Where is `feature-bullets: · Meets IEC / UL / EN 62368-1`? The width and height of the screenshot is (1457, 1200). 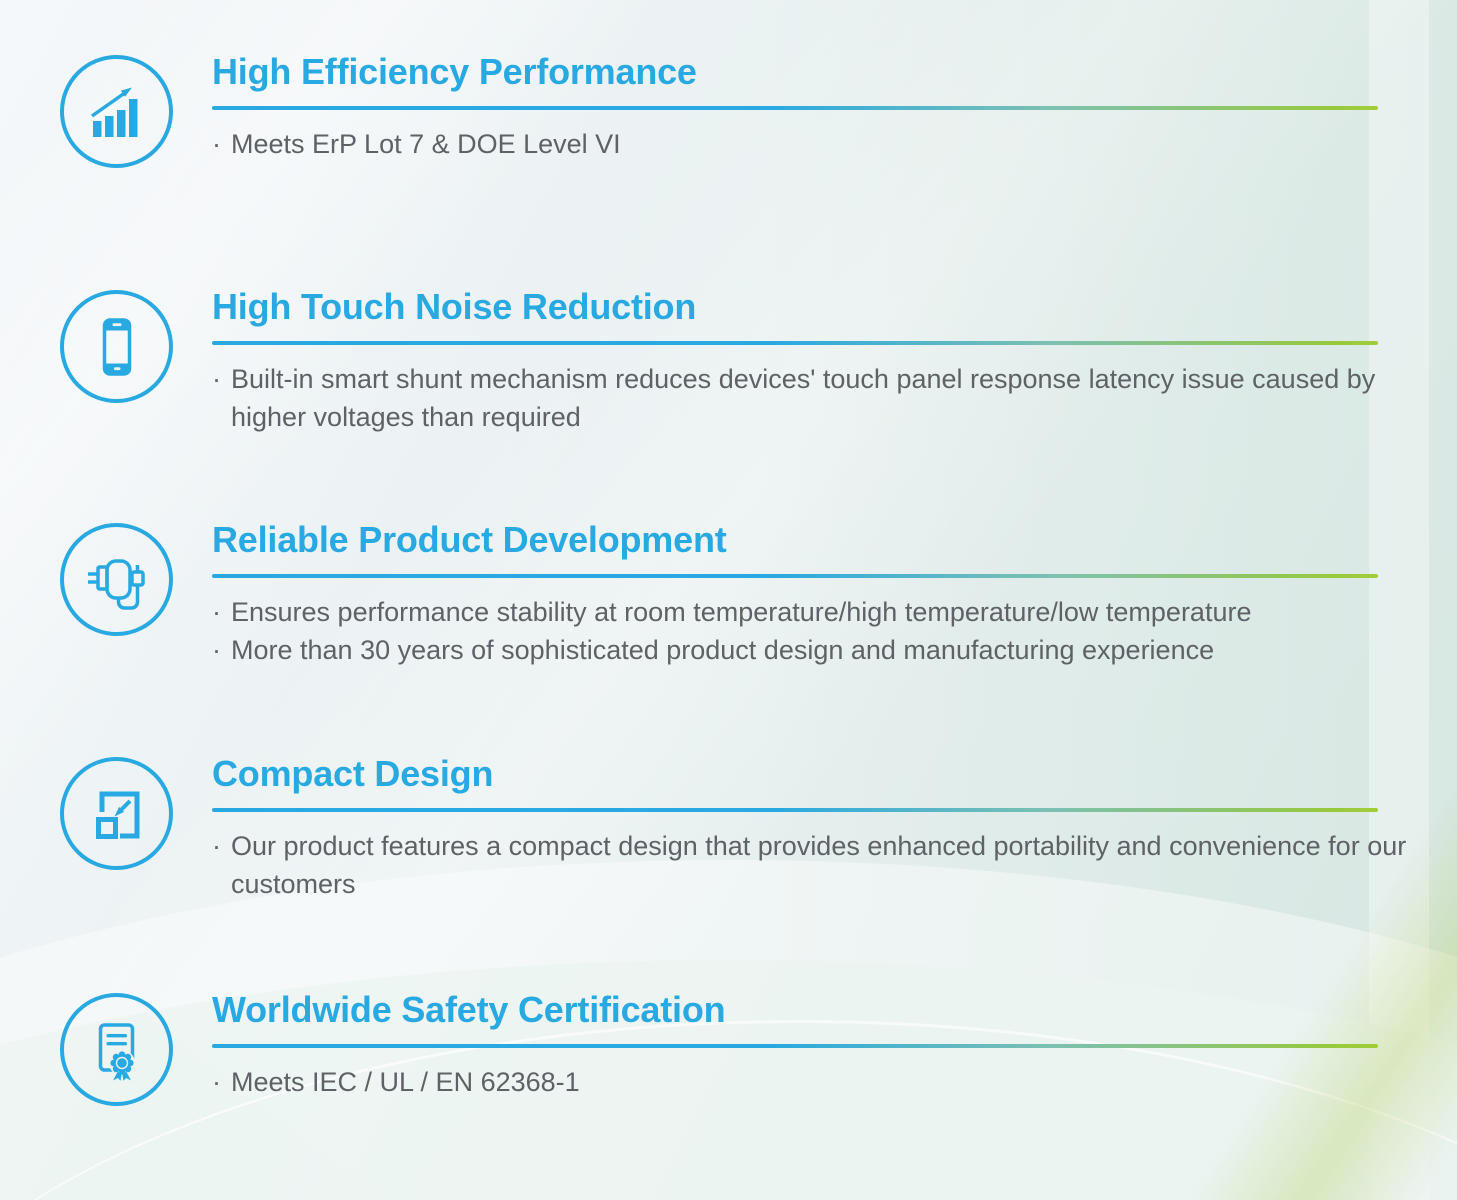
feature-bullets: · Meets IEC / UL / EN 62368-1 is located at coordinates (812, 1082).